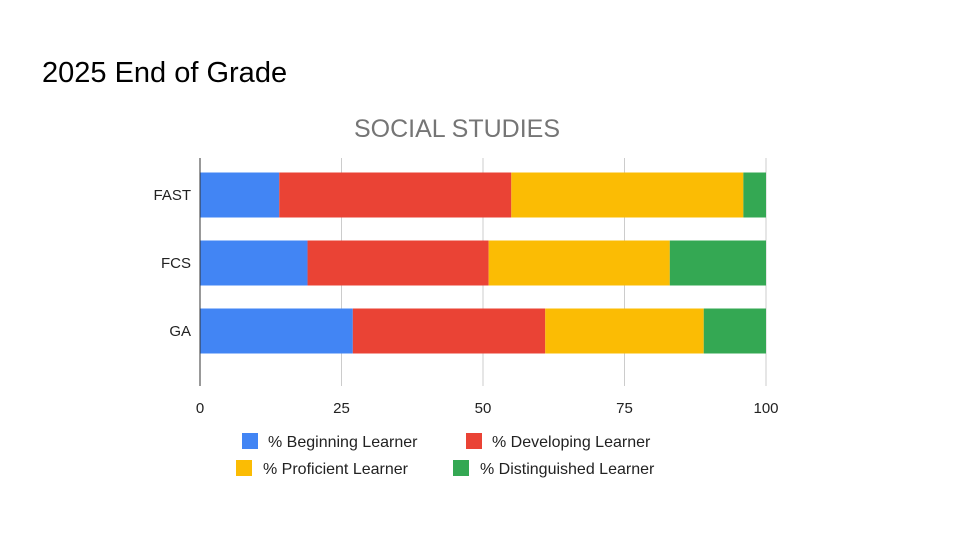  I want to click on legend-label: % Beginning Learner, so click(343, 442).